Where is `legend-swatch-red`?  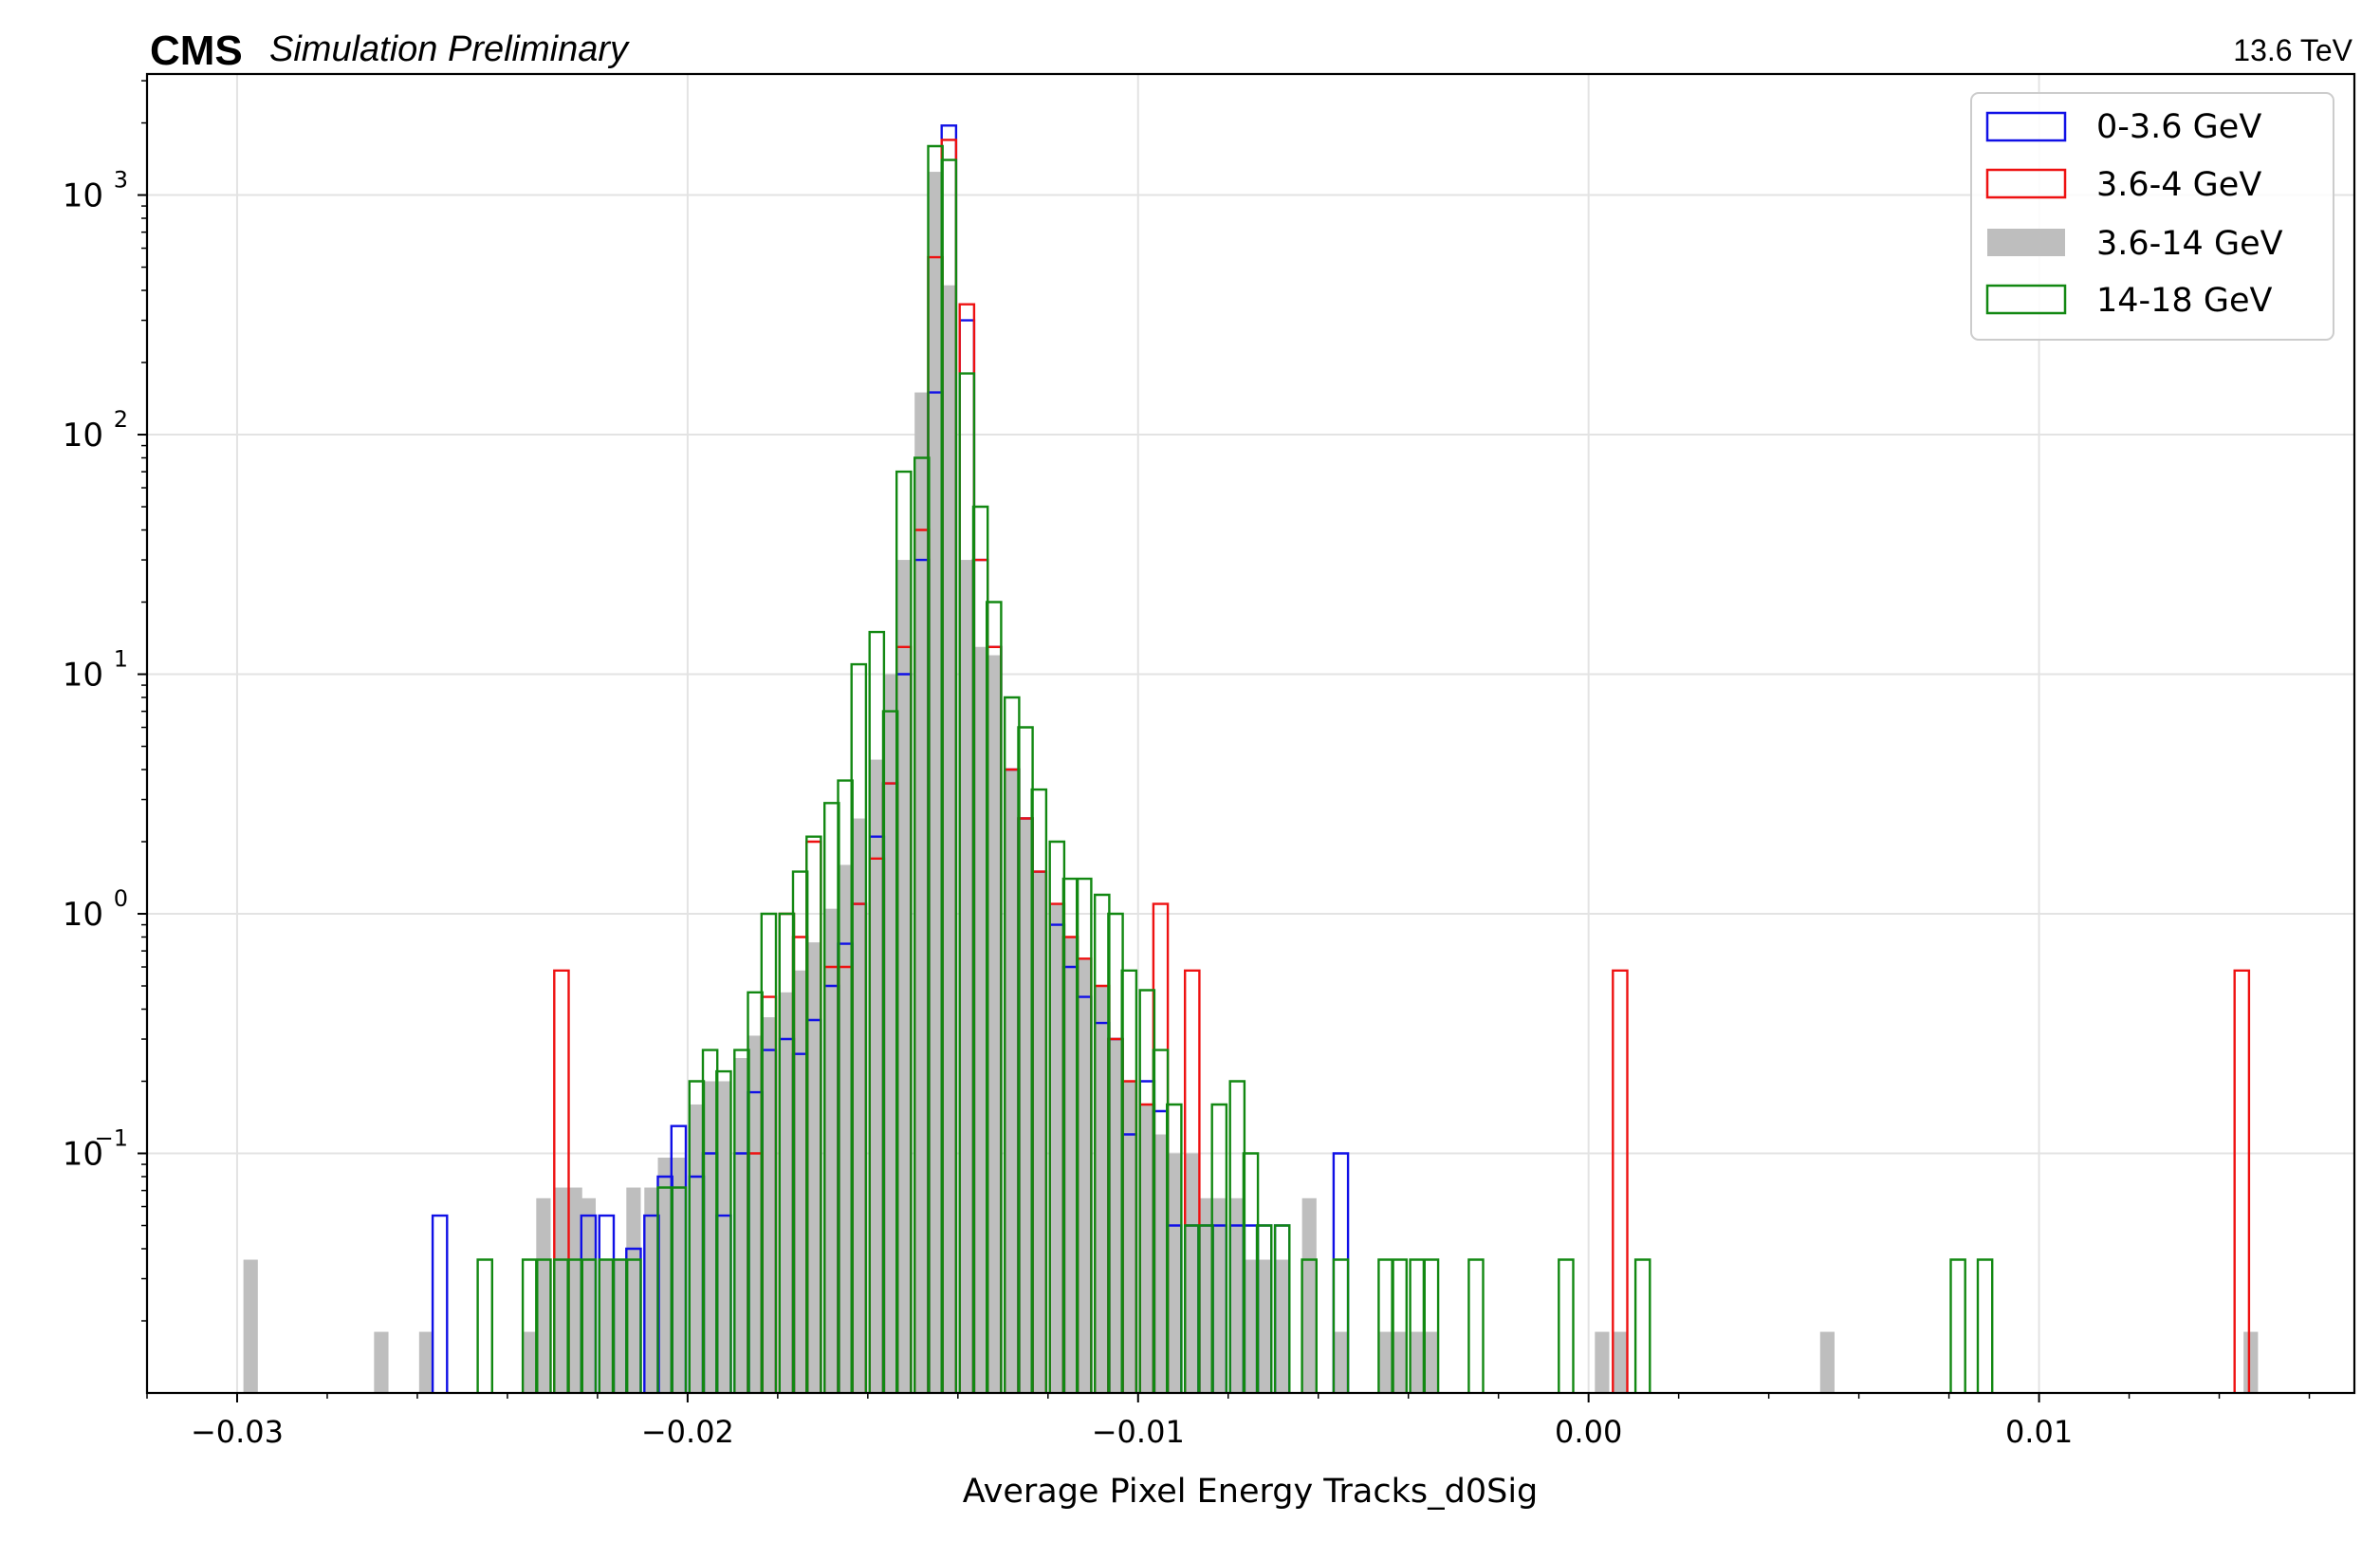
legend-swatch-red is located at coordinates (2026, 183).